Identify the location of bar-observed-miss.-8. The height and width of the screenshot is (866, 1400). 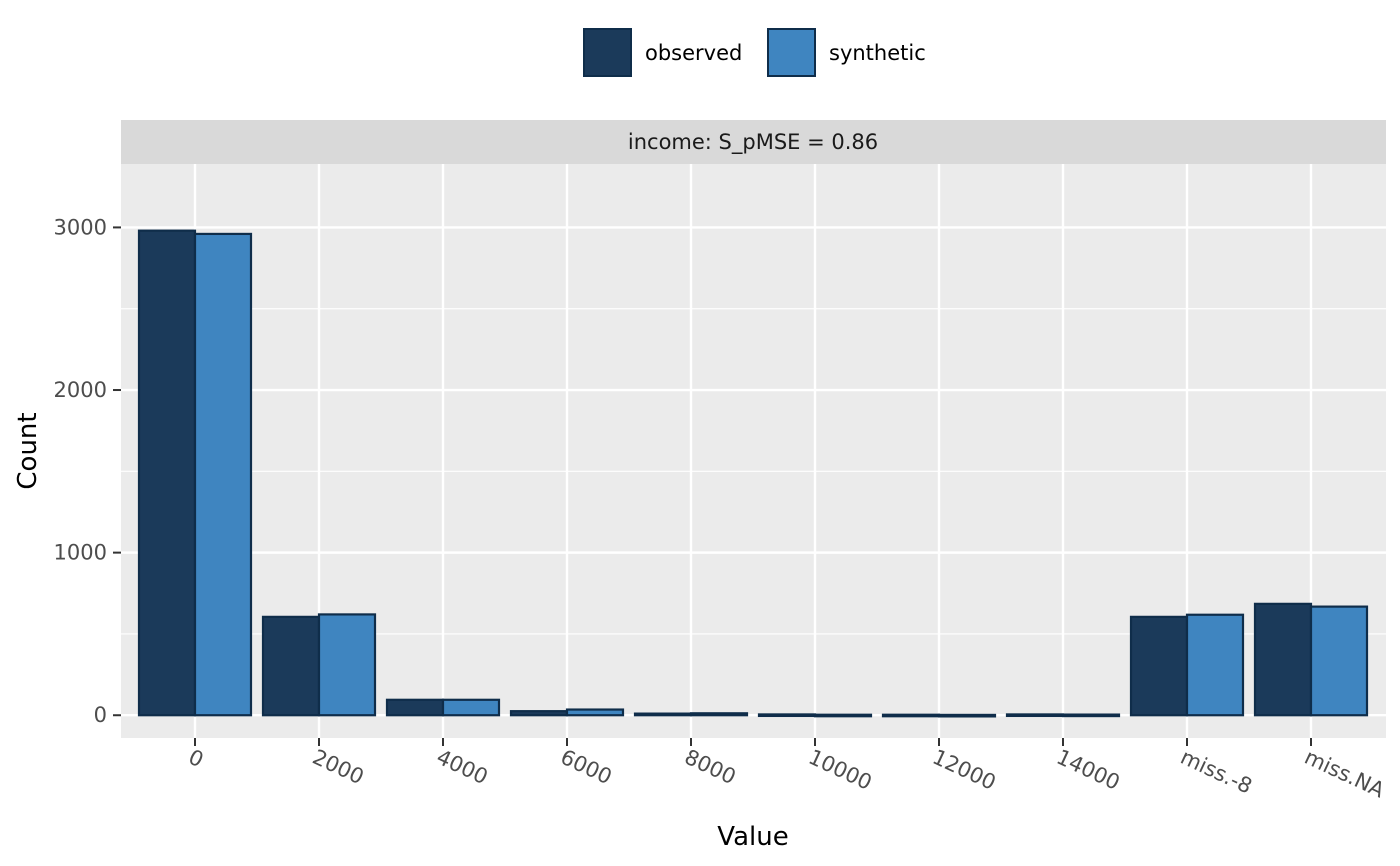
(1159, 666).